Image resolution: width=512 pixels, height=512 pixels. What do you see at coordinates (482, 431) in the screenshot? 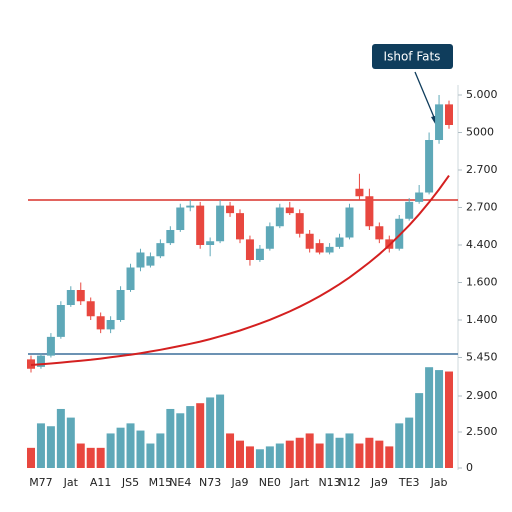
I see `volume-tick-label: 2.500` at bounding box center [482, 431].